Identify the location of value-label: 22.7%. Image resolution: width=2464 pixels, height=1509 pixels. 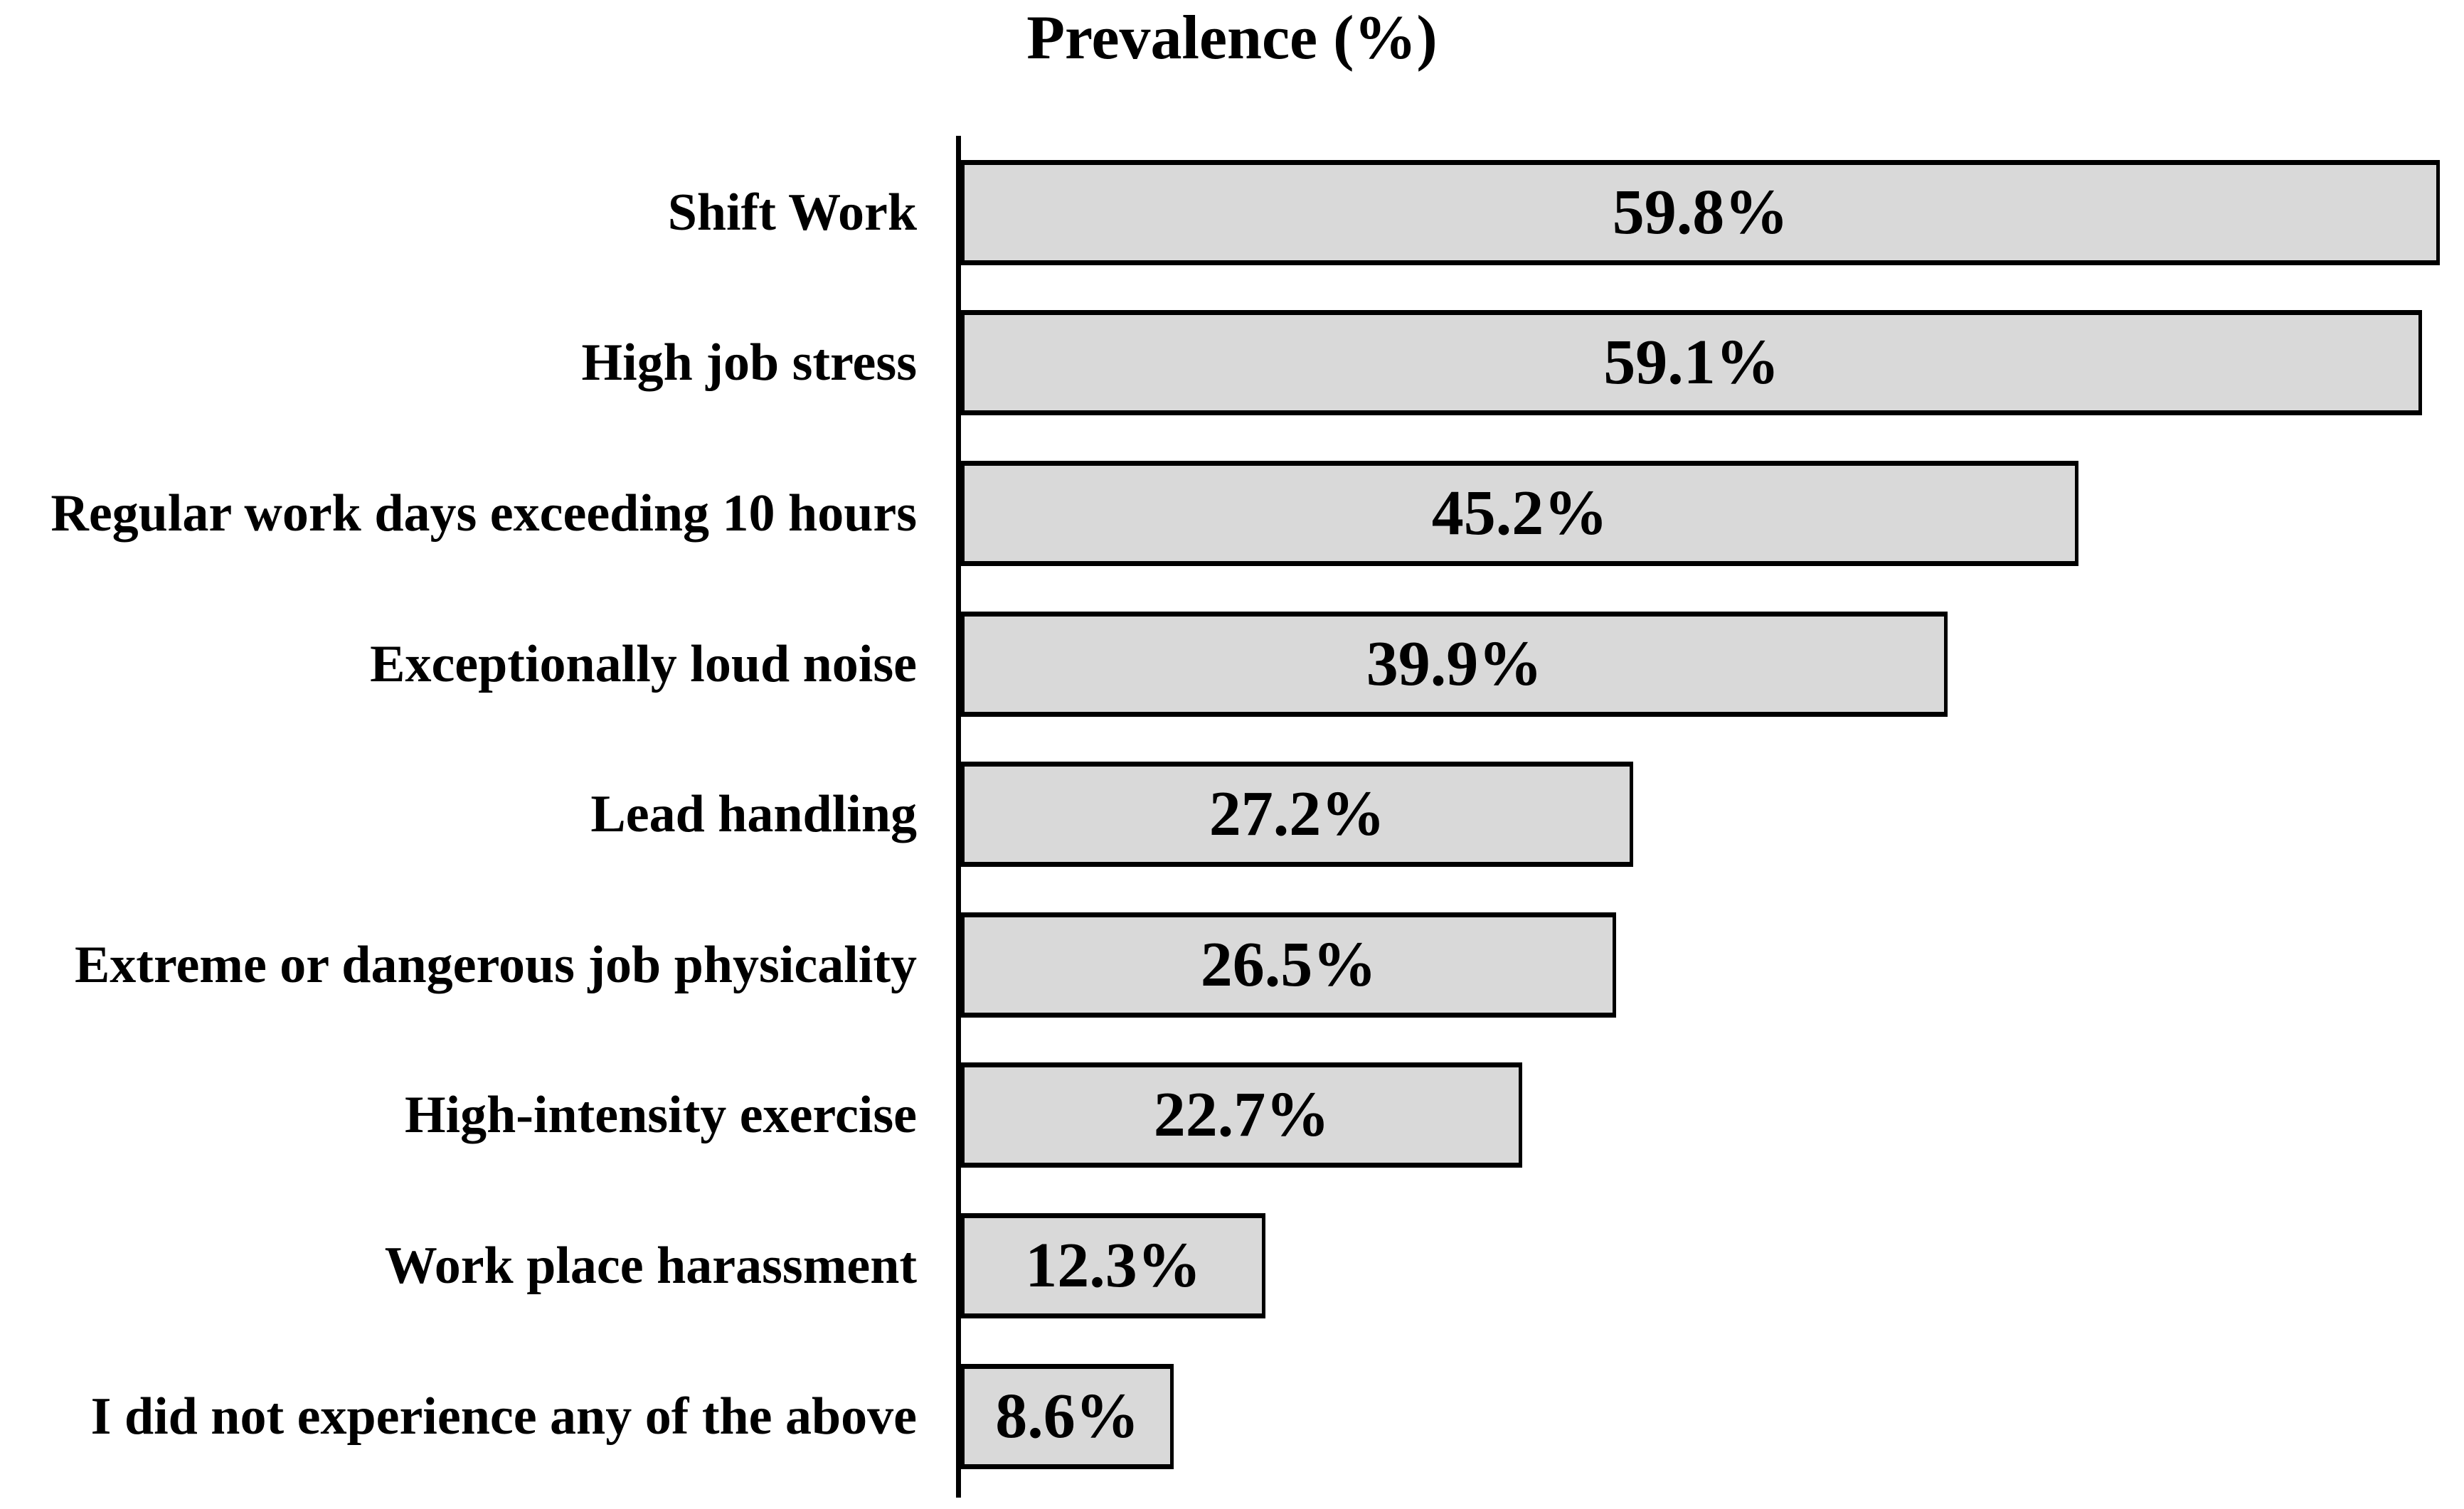
(1241, 1115).